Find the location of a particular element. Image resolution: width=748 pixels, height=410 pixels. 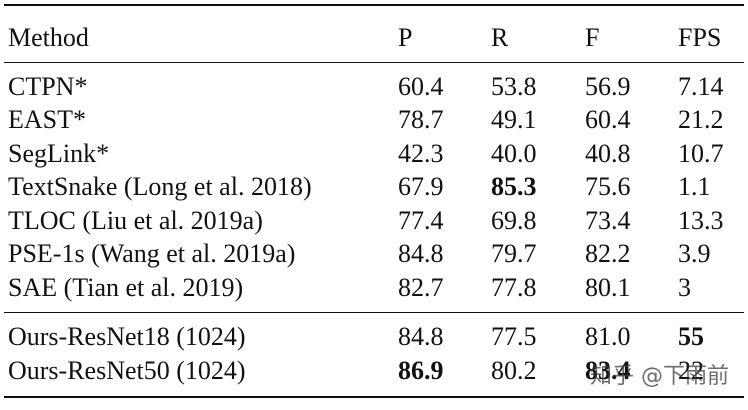

value-cell: 79.7 is located at coordinates (514, 253).